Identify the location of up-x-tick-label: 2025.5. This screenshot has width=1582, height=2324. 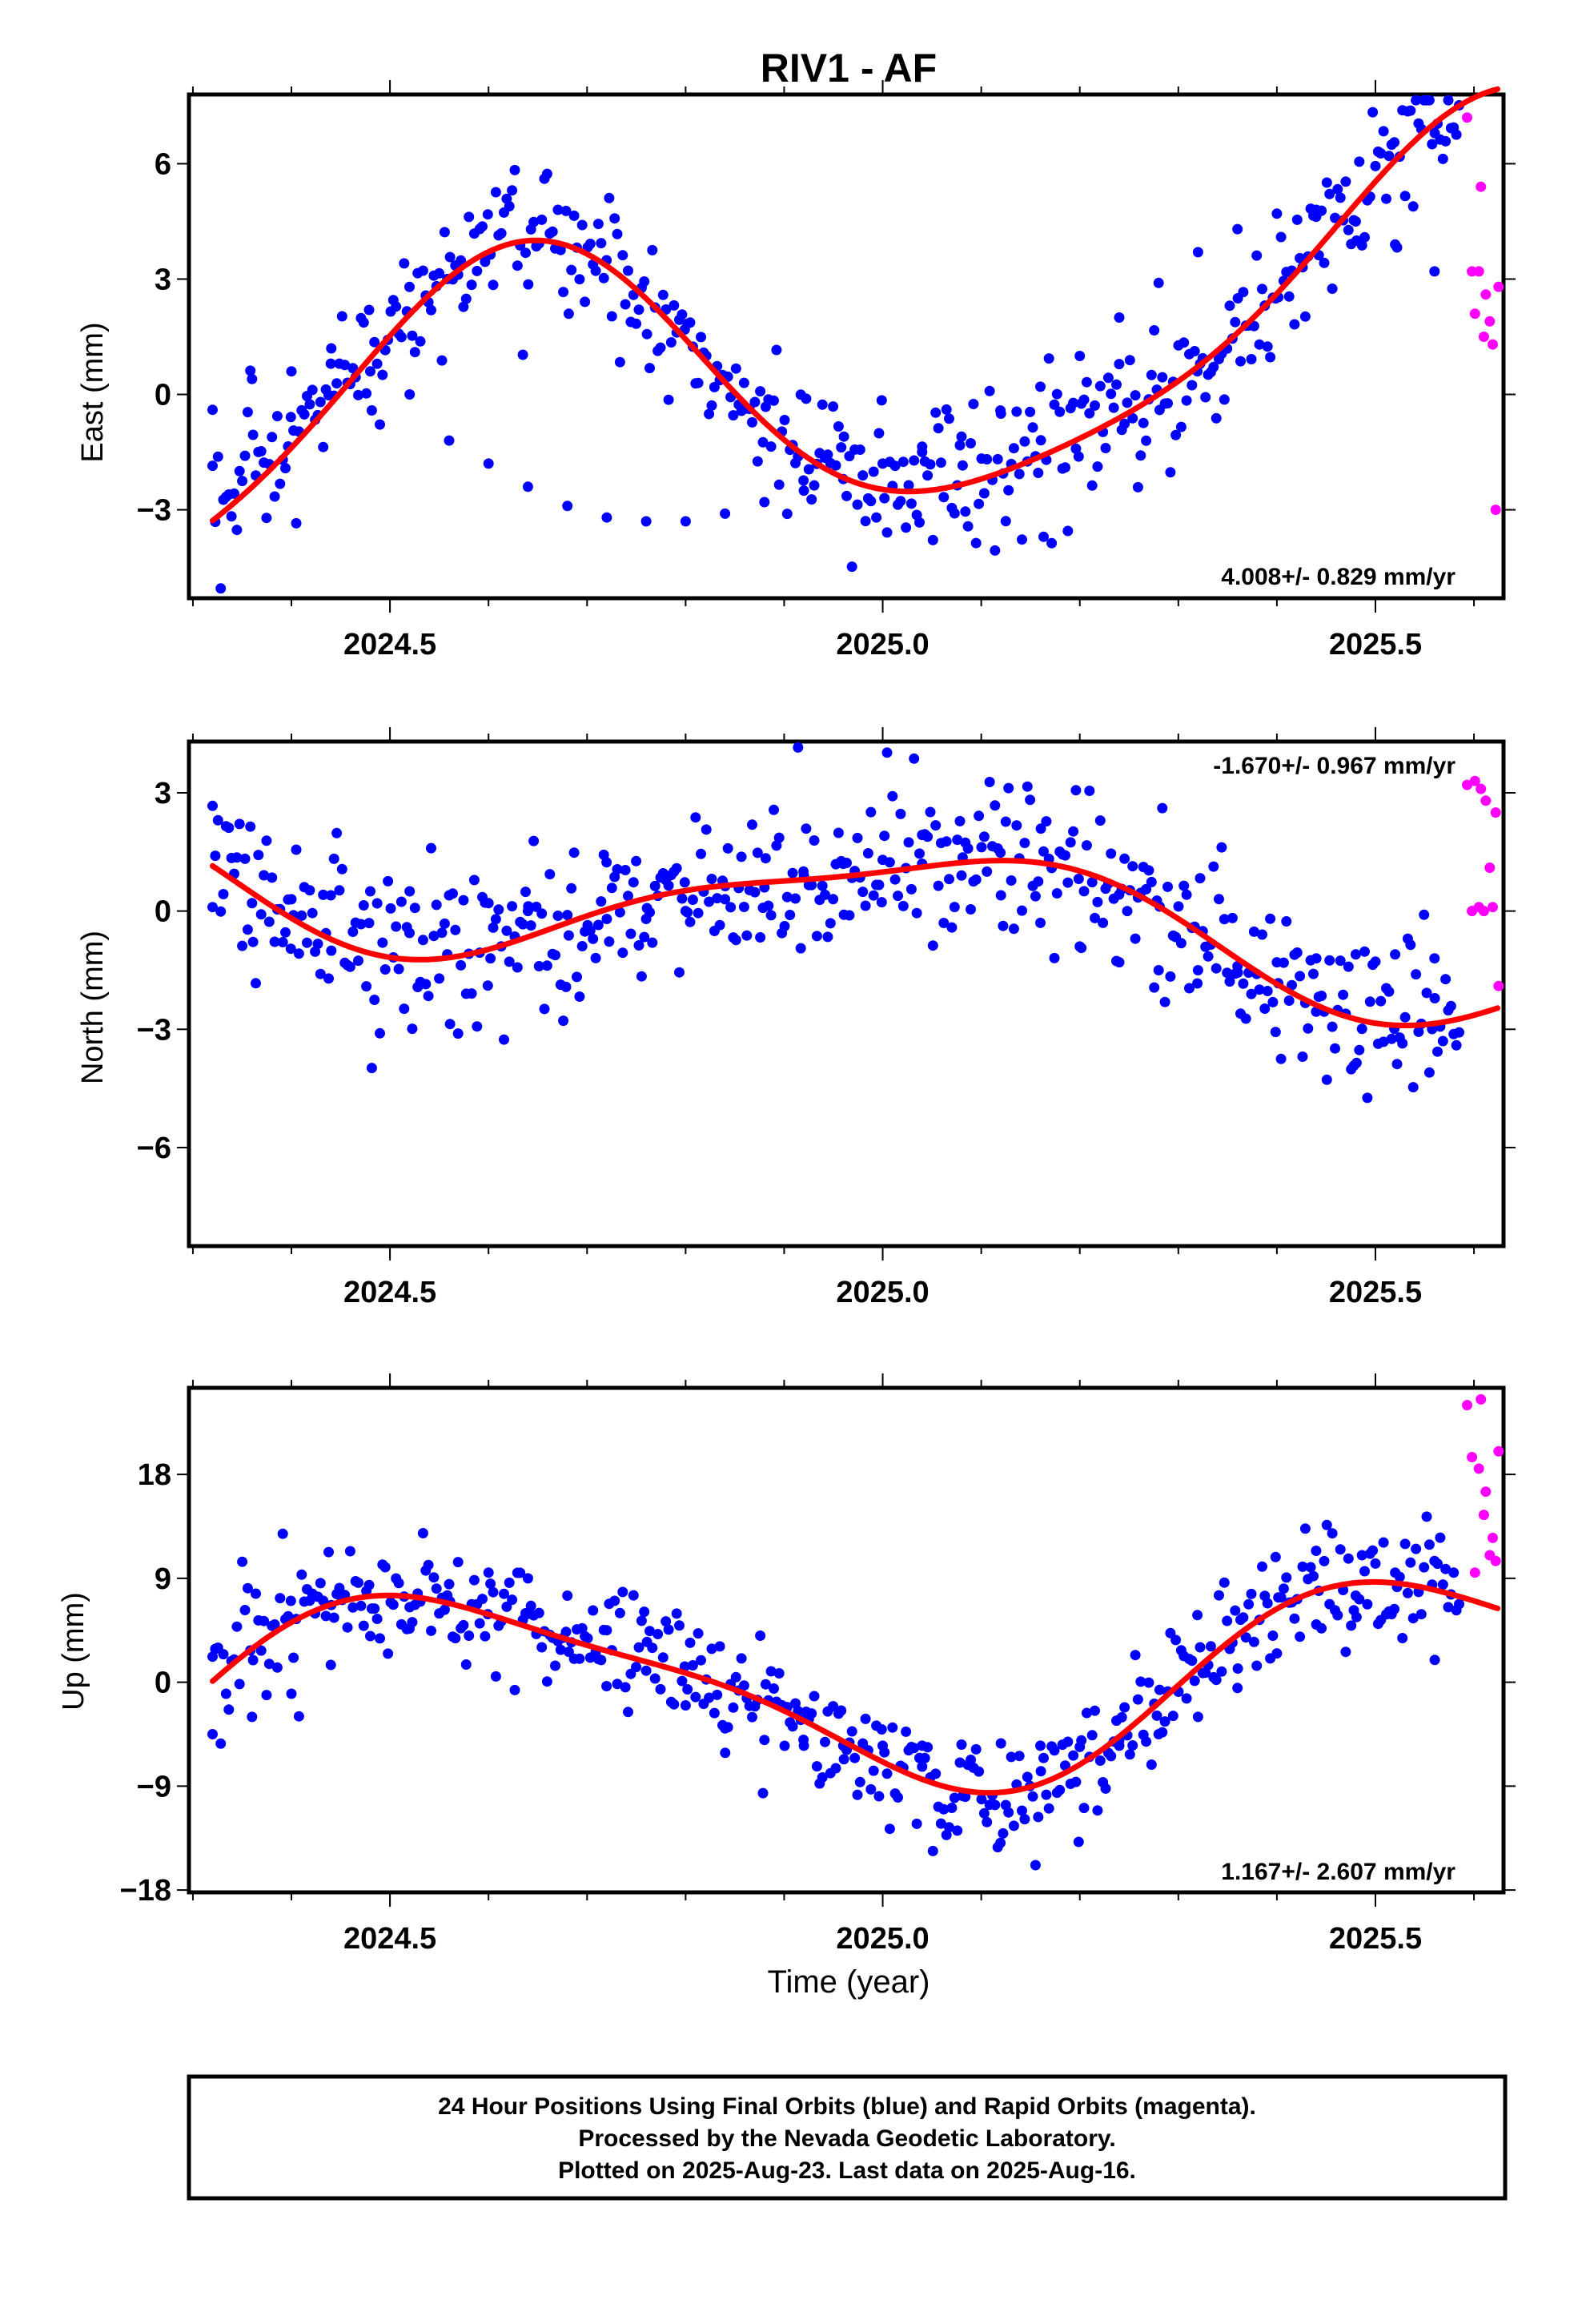
(1376, 1939).